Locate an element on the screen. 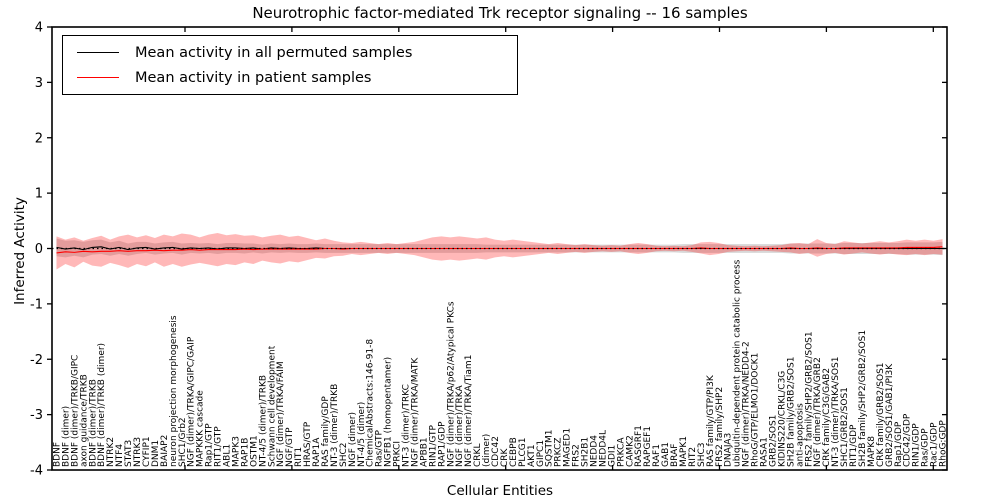 The height and width of the screenshot is (500, 1000). x-category-label: neuron projection morphogenesis is located at coordinates (174, 391).